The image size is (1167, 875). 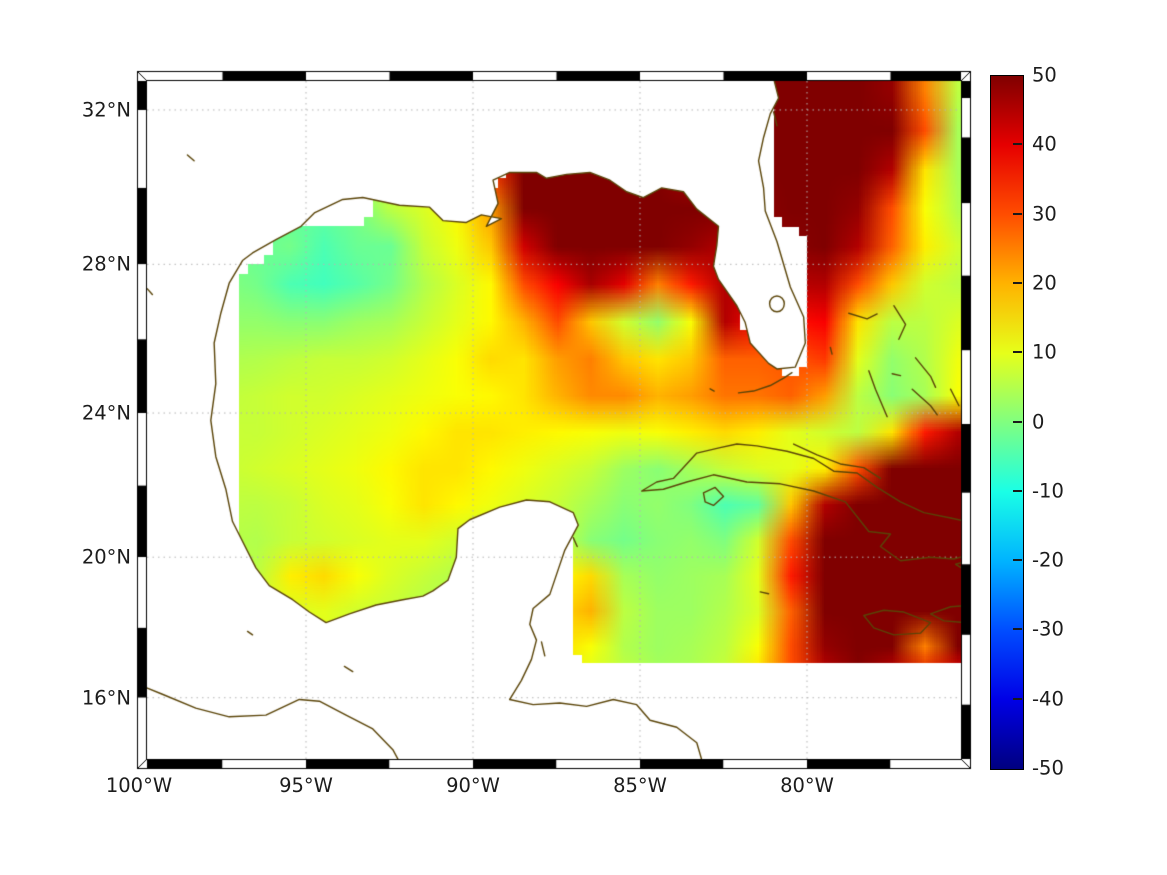 I want to click on y-axis-tick-label: 32°N, so click(x=106, y=110).